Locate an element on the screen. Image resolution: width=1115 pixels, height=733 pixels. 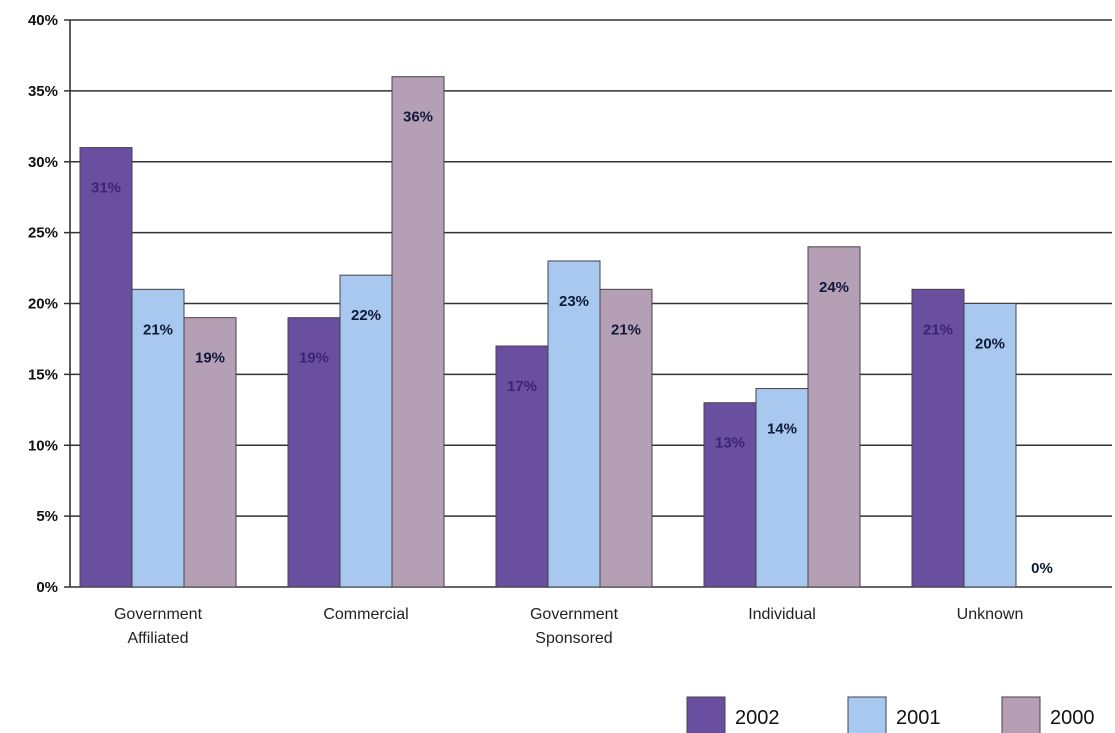
y-tick-labels: 0% 5% 10% 15% 20% 25% 30% 35% 40% is located at coordinates (43, 304).